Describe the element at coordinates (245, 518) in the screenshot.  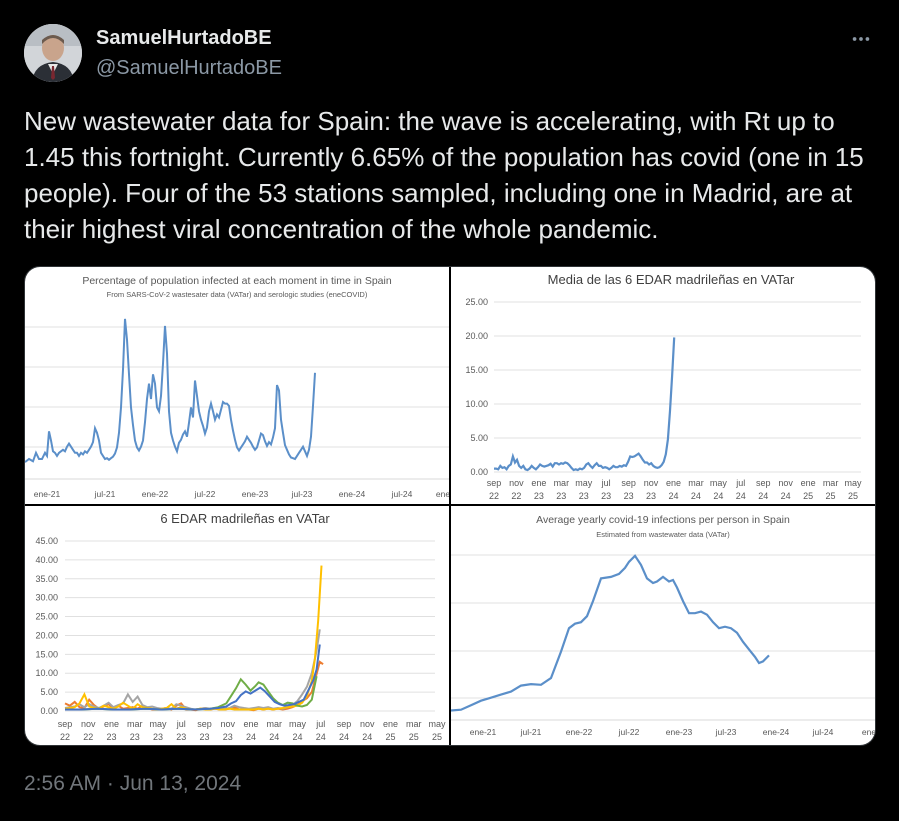
I see `chart-title: 6 EDAR madrileñas en VATar` at that location.